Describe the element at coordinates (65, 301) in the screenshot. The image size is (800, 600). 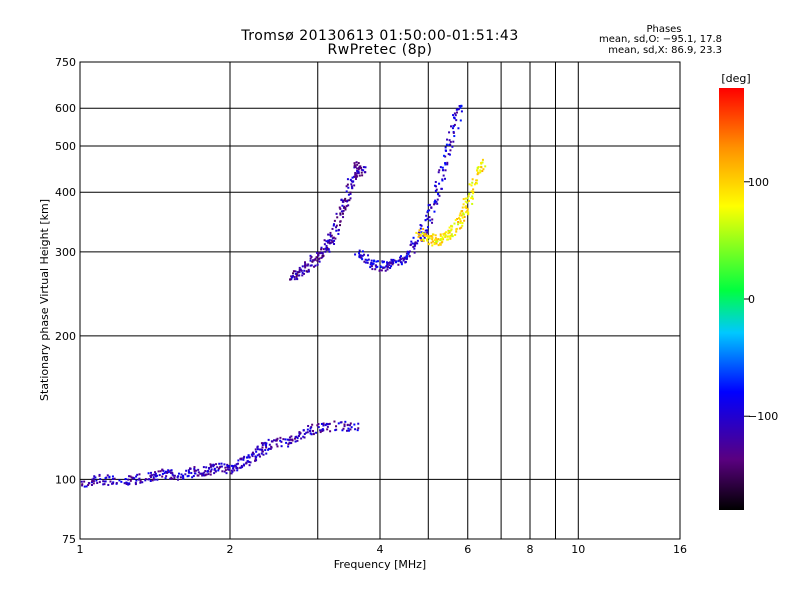
I see `y-axis-ticks: 75 100 200 300 400 500 600 750` at that location.